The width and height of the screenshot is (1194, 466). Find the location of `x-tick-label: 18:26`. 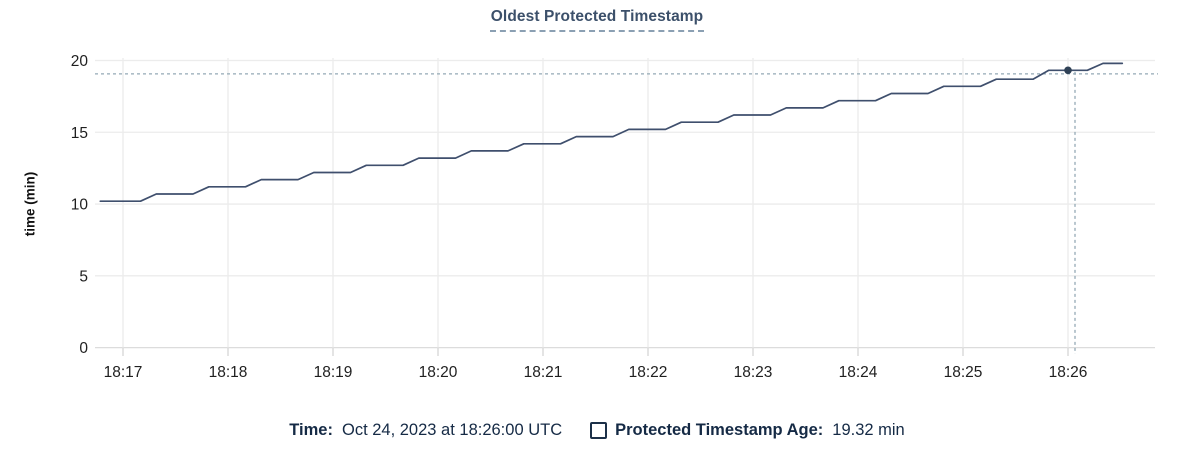

x-tick-label: 18:26 is located at coordinates (1068, 372).